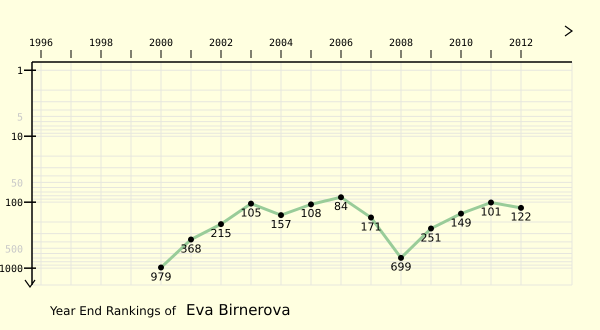 The width and height of the screenshot is (600, 330). Describe the element at coordinates (16, 138) in the screenshot. I see `y-tick-label: 10` at that location.